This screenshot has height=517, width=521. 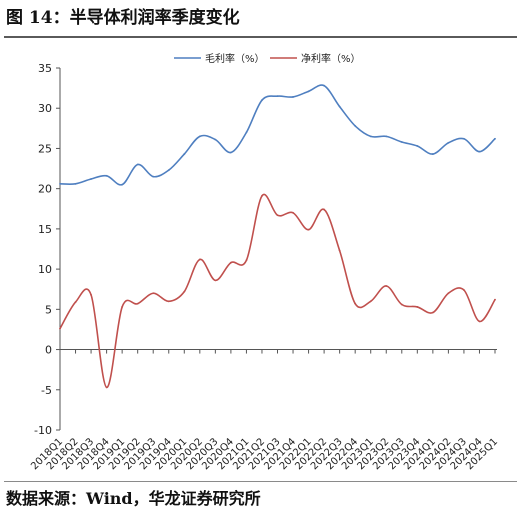 What do you see at coordinates (260, 37) in the screenshot?
I see `title-divider` at bounding box center [260, 37].